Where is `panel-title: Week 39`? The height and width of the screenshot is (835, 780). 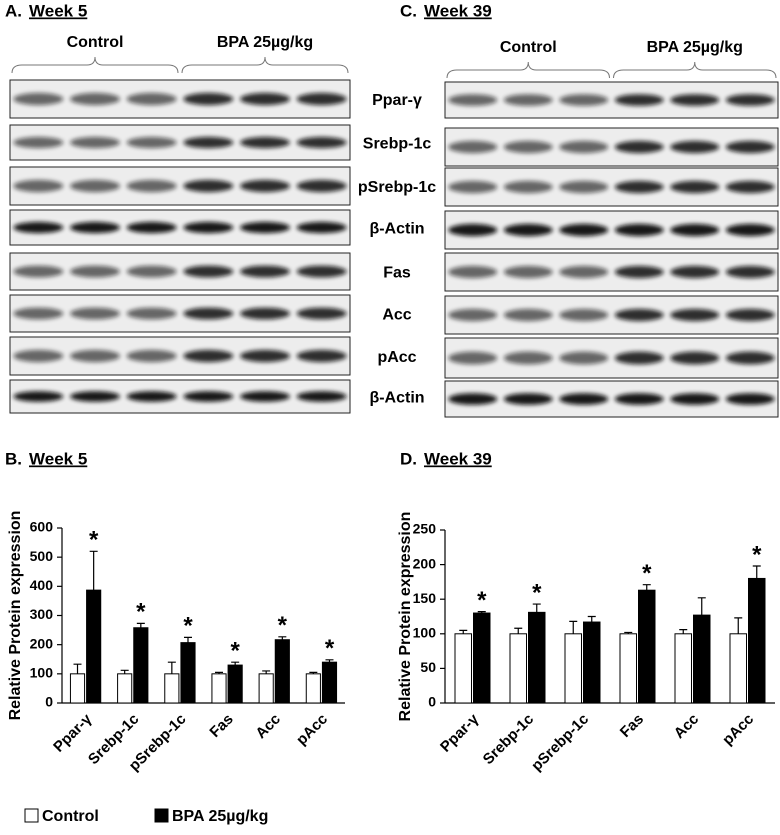 panel-title: Week 39 is located at coordinates (458, 10).